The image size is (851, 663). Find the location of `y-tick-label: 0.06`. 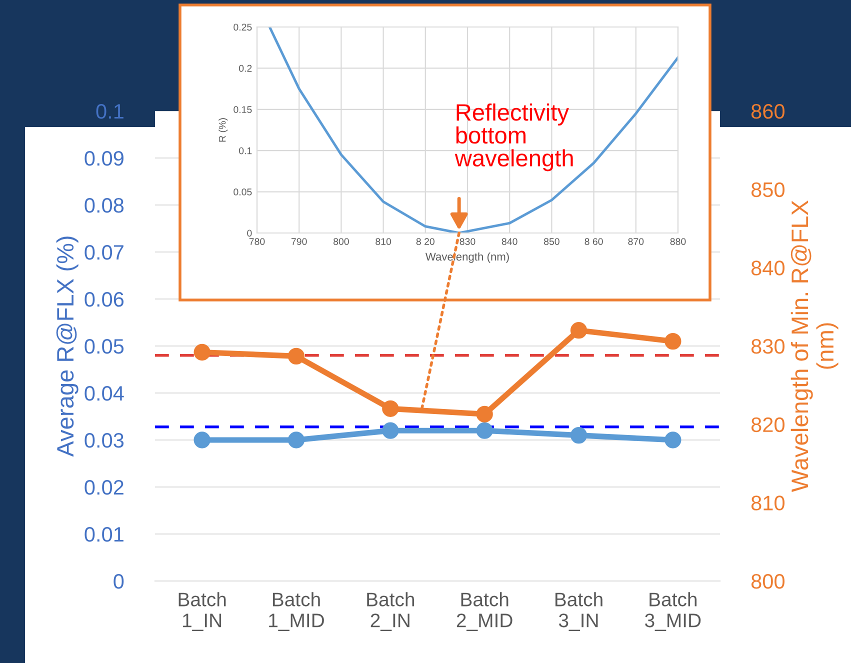

y-tick-label: 0.06 is located at coordinates (104, 299).